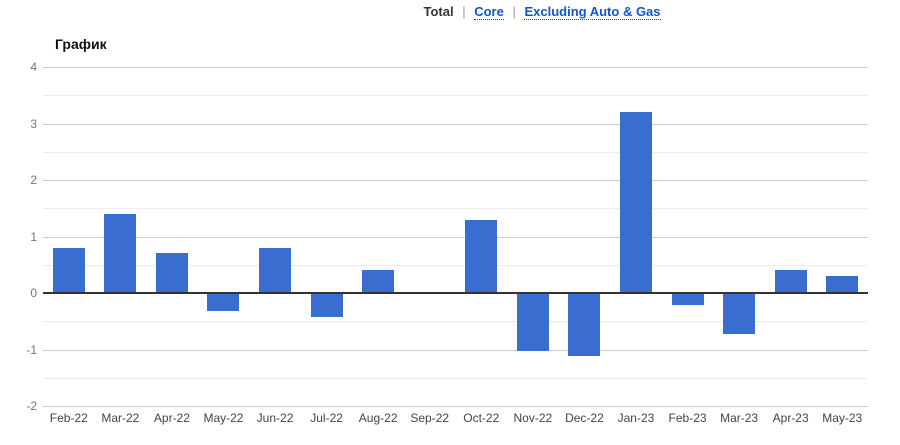 The width and height of the screenshot is (900, 445). I want to click on x-axis-tick-label: Mar-23, so click(739, 418).